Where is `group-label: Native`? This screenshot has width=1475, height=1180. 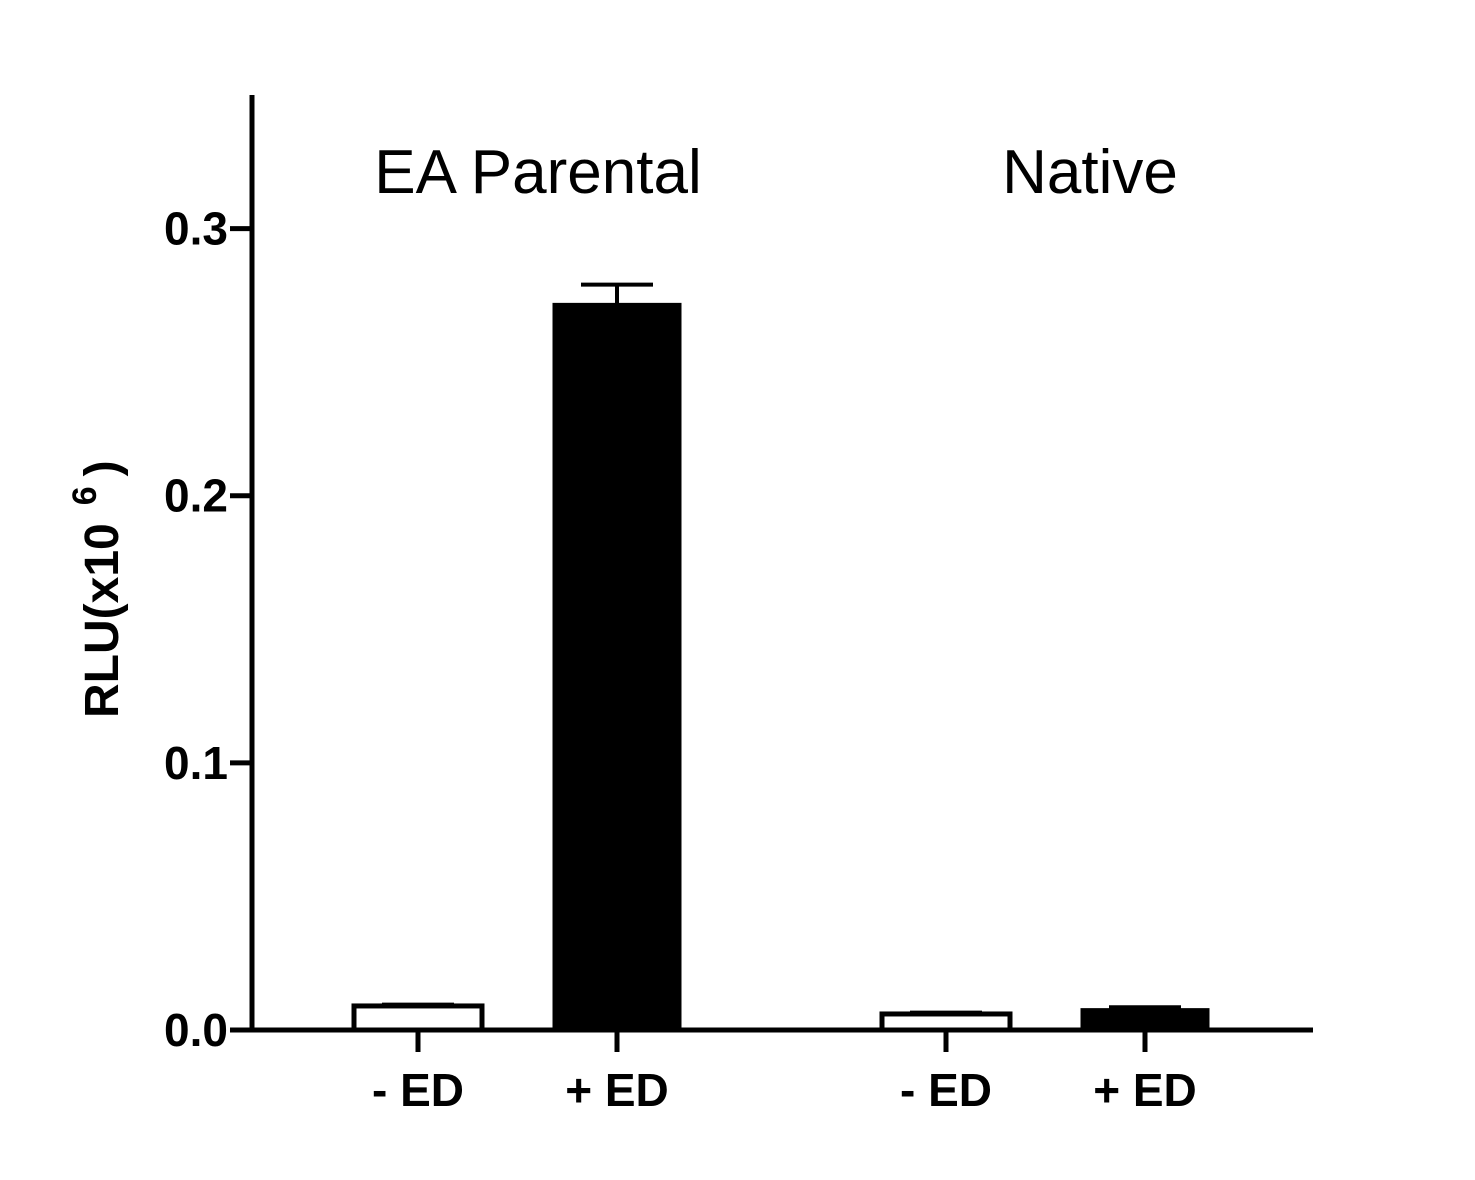 group-label: Native is located at coordinates (1090, 172).